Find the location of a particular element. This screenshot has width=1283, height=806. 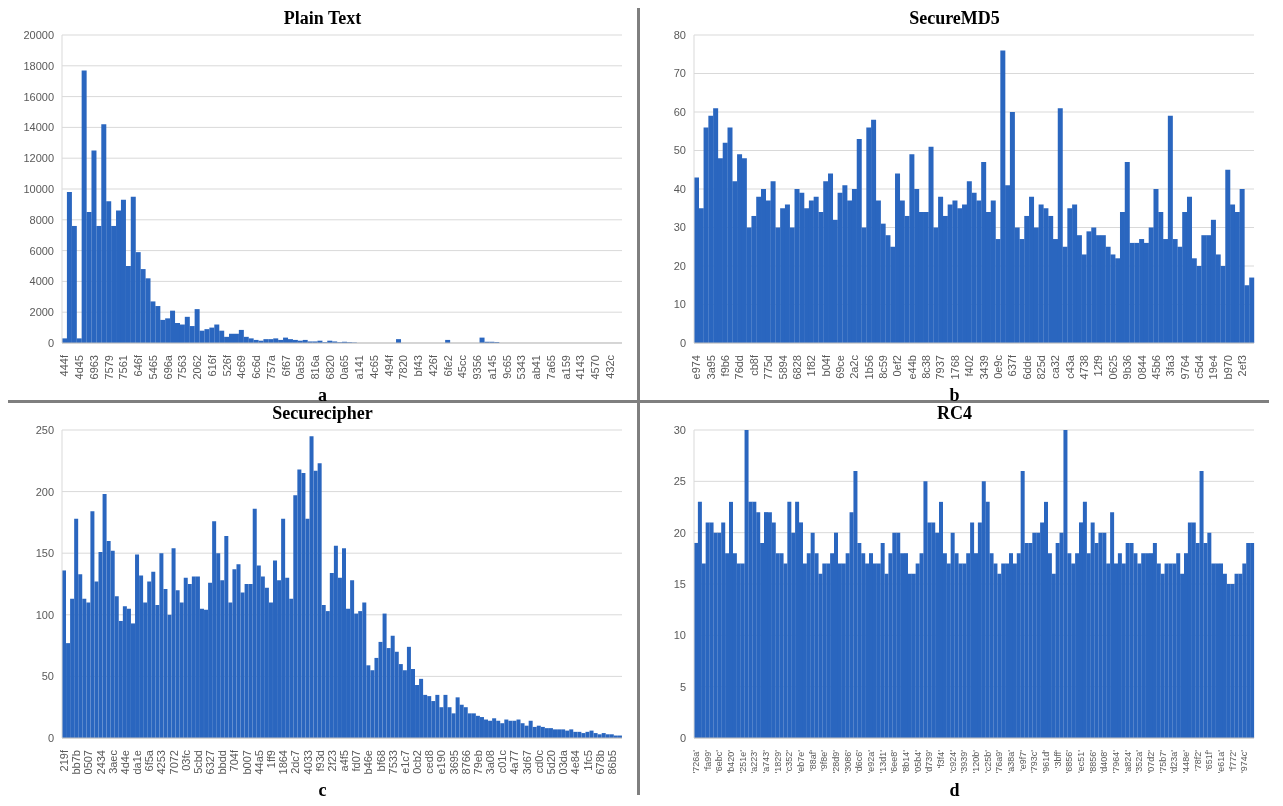

y-tick-label: 6000 is located at coordinates (41, 250).